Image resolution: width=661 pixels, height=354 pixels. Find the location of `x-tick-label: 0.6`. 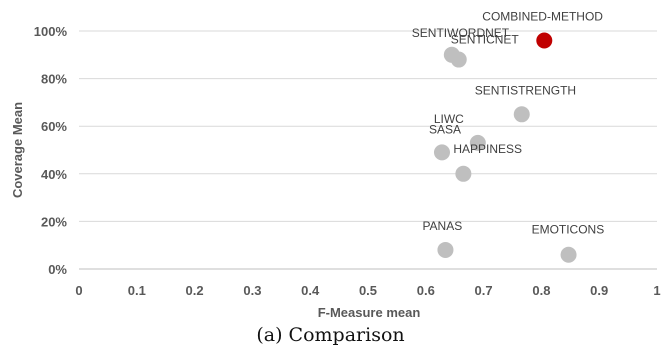

x-tick-label: 0.6 is located at coordinates (426, 290).